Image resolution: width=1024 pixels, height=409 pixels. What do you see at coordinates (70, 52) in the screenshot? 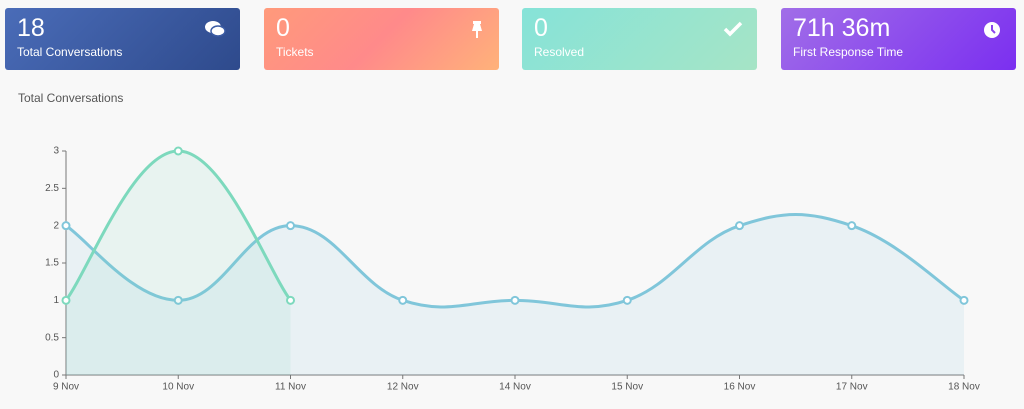
I see `stat-label: Total Conversations` at bounding box center [70, 52].